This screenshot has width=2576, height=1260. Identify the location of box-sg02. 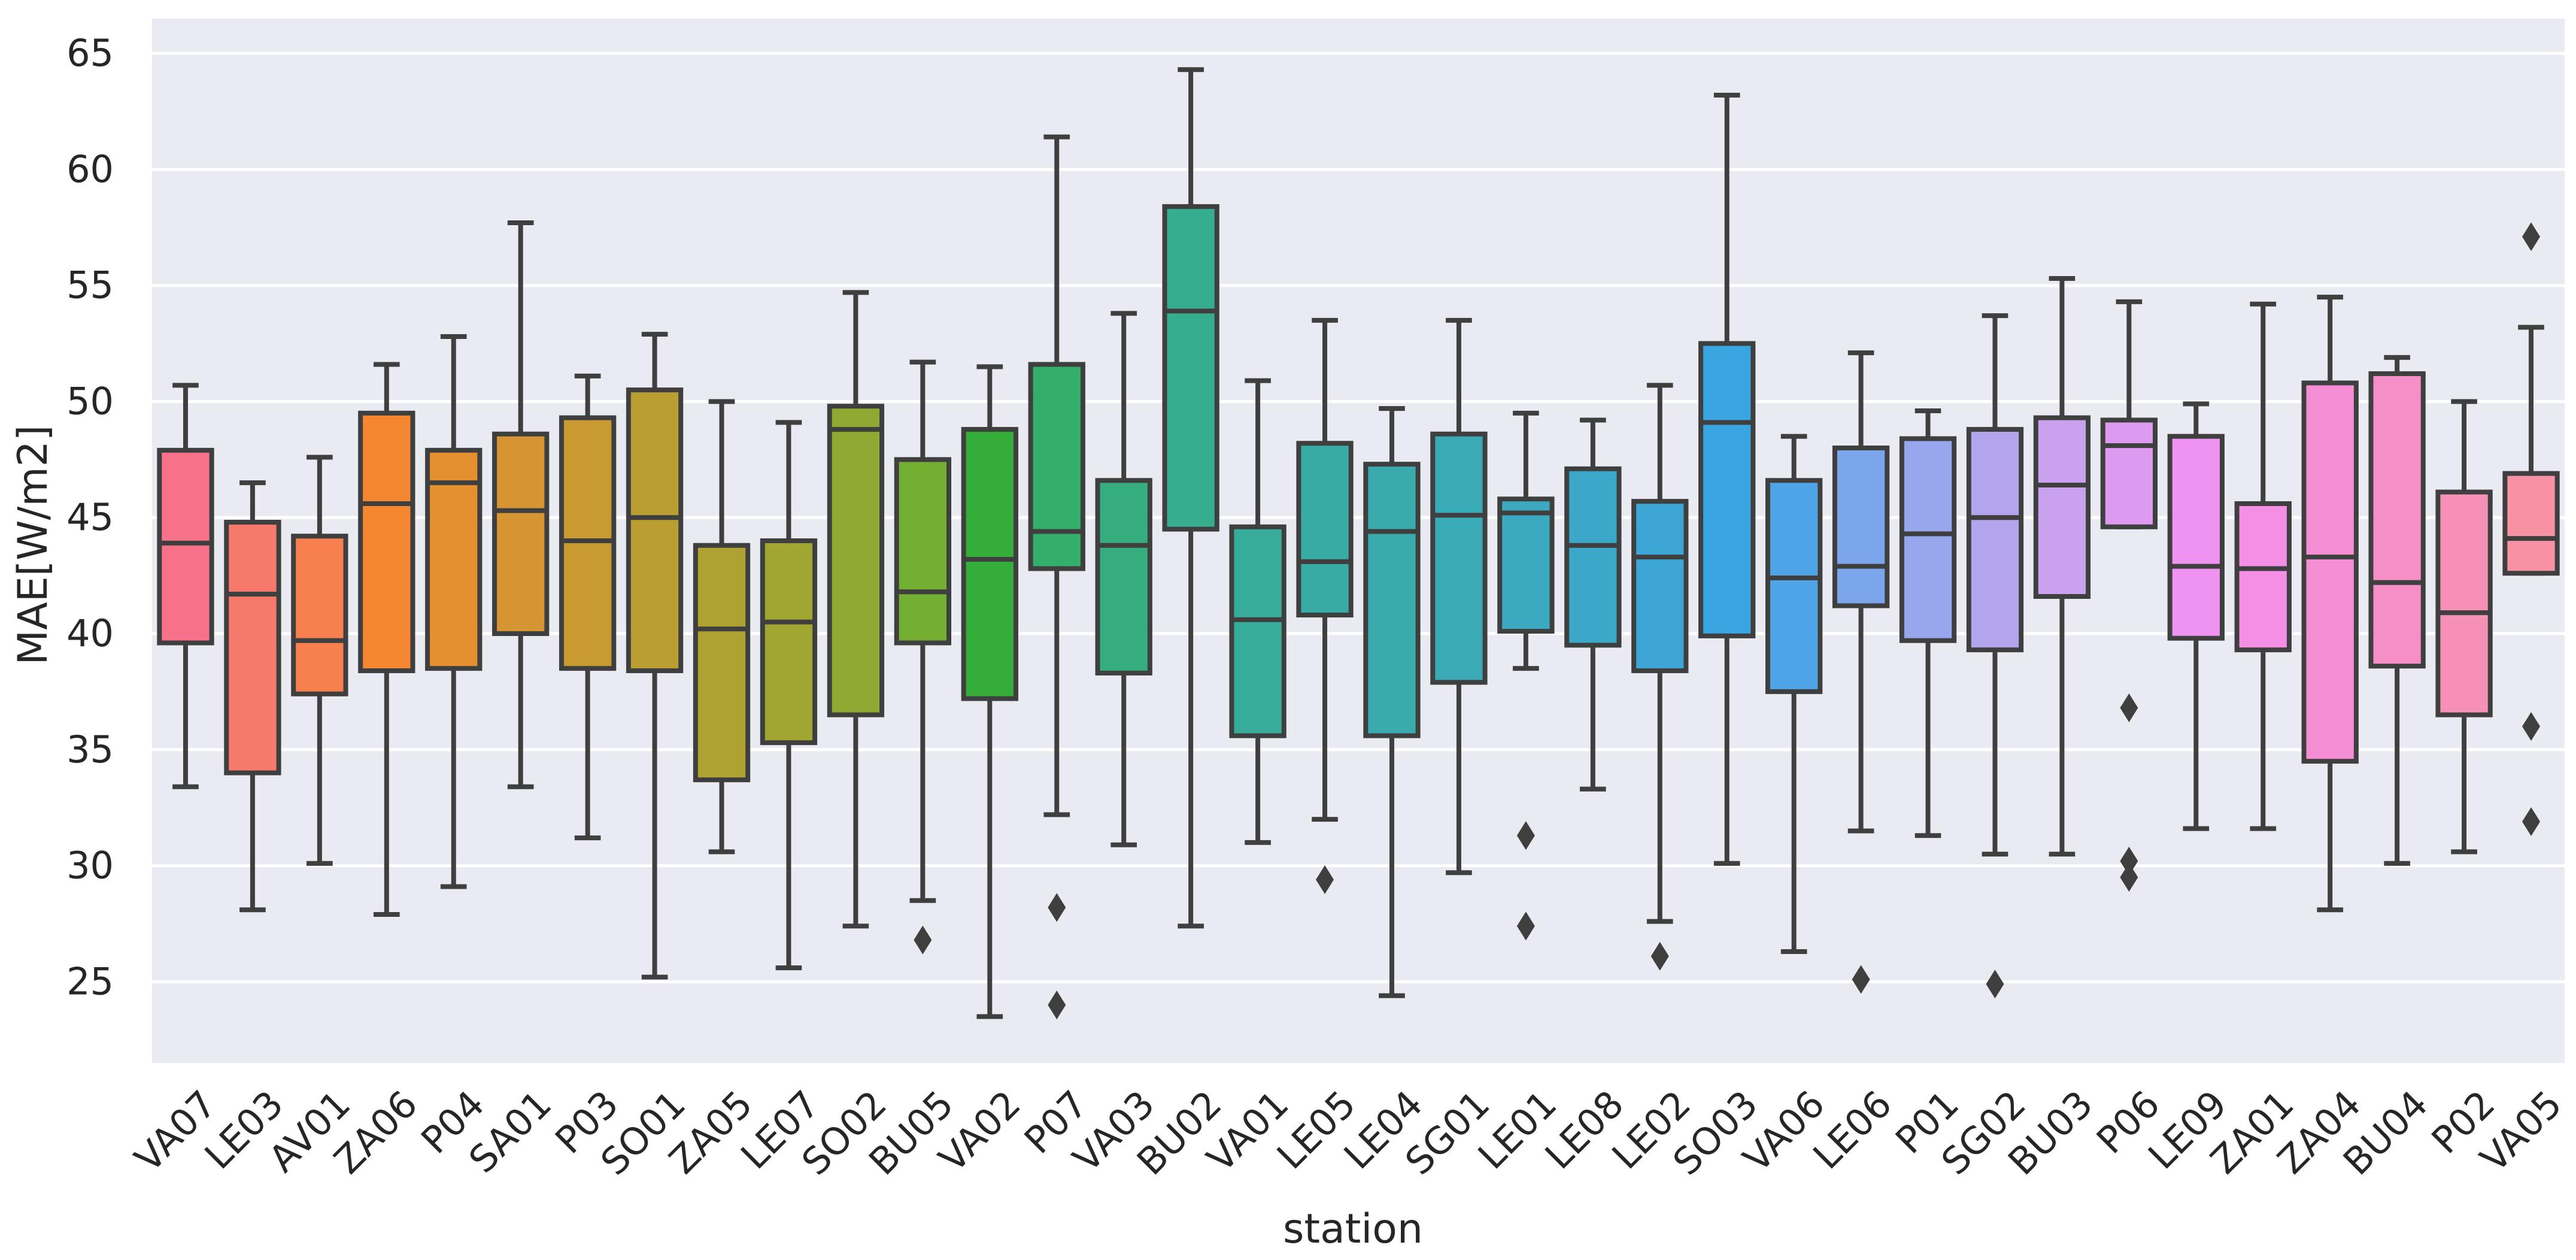
(1995, 656).